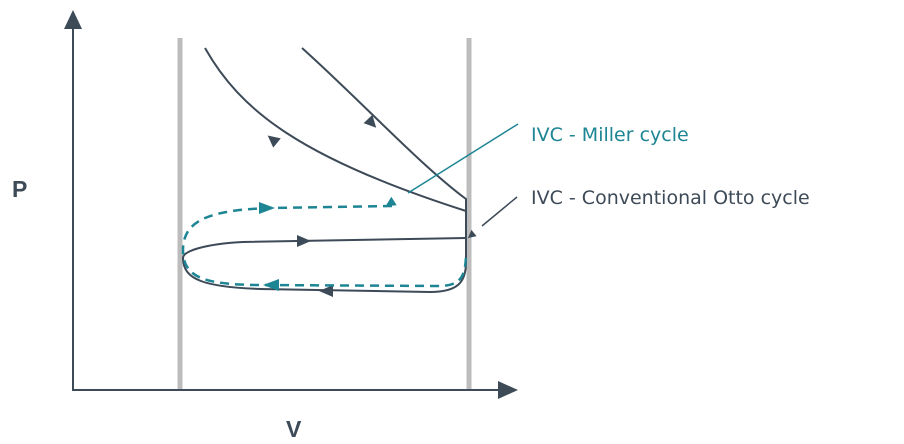  What do you see at coordinates (670, 198) in the screenshot?
I see `otto-callout-label: IVC - Conventional Otto cycle` at bounding box center [670, 198].